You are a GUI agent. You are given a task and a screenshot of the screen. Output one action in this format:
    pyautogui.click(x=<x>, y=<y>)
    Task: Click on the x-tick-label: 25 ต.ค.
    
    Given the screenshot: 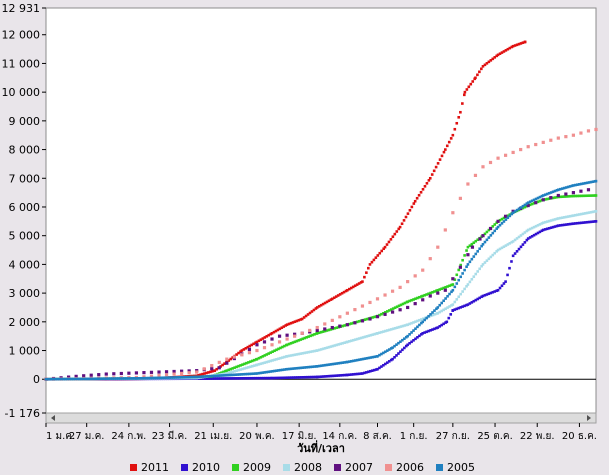 What is the action you would take?
    pyautogui.click(x=494, y=436)
    